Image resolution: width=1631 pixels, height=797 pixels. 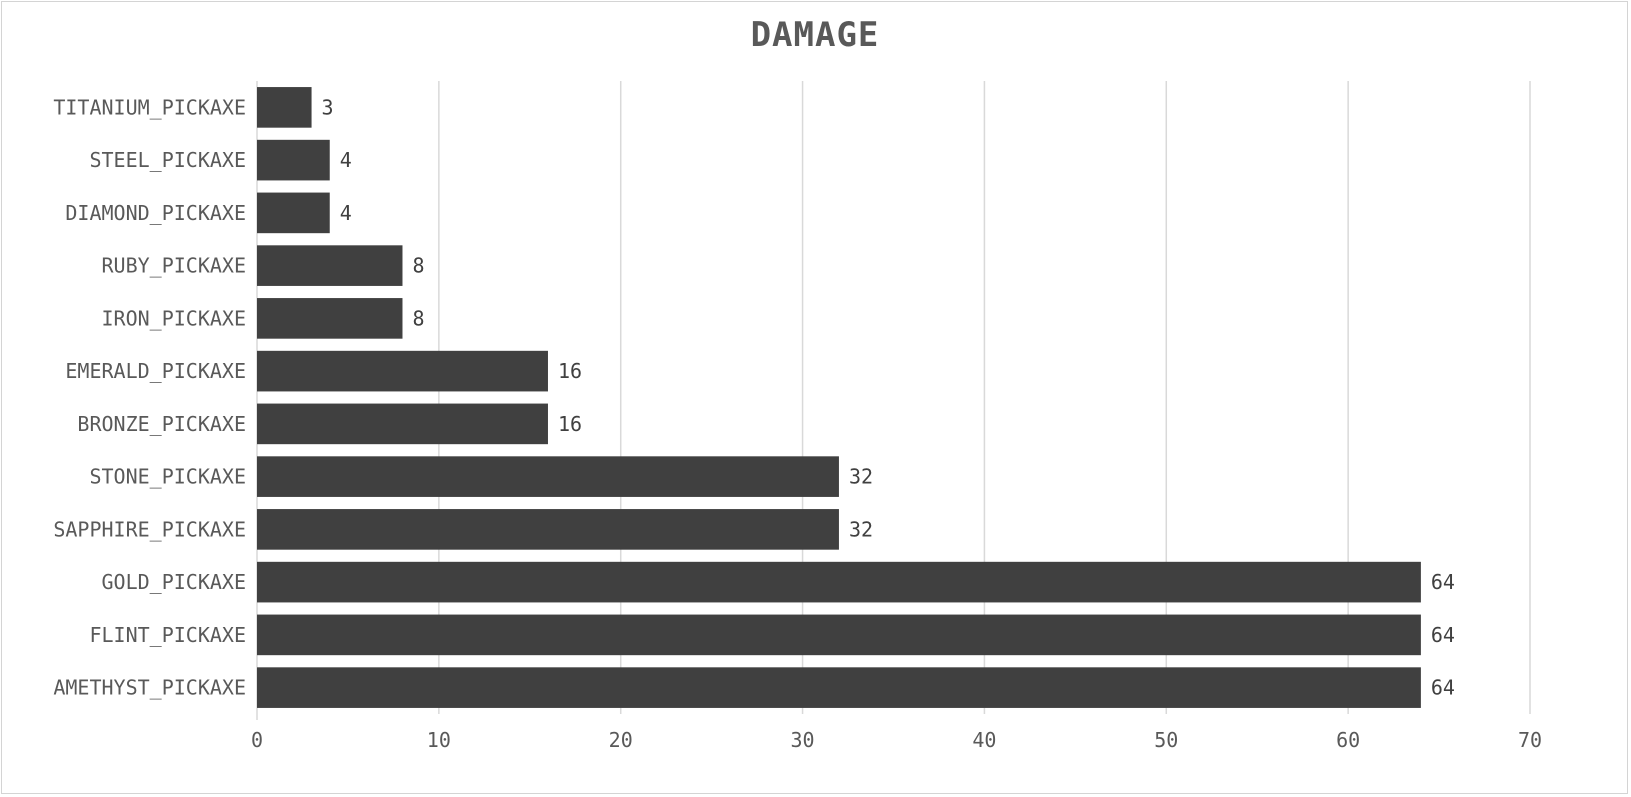 I want to click on bar-iron-pickaxe, so click(x=330, y=318).